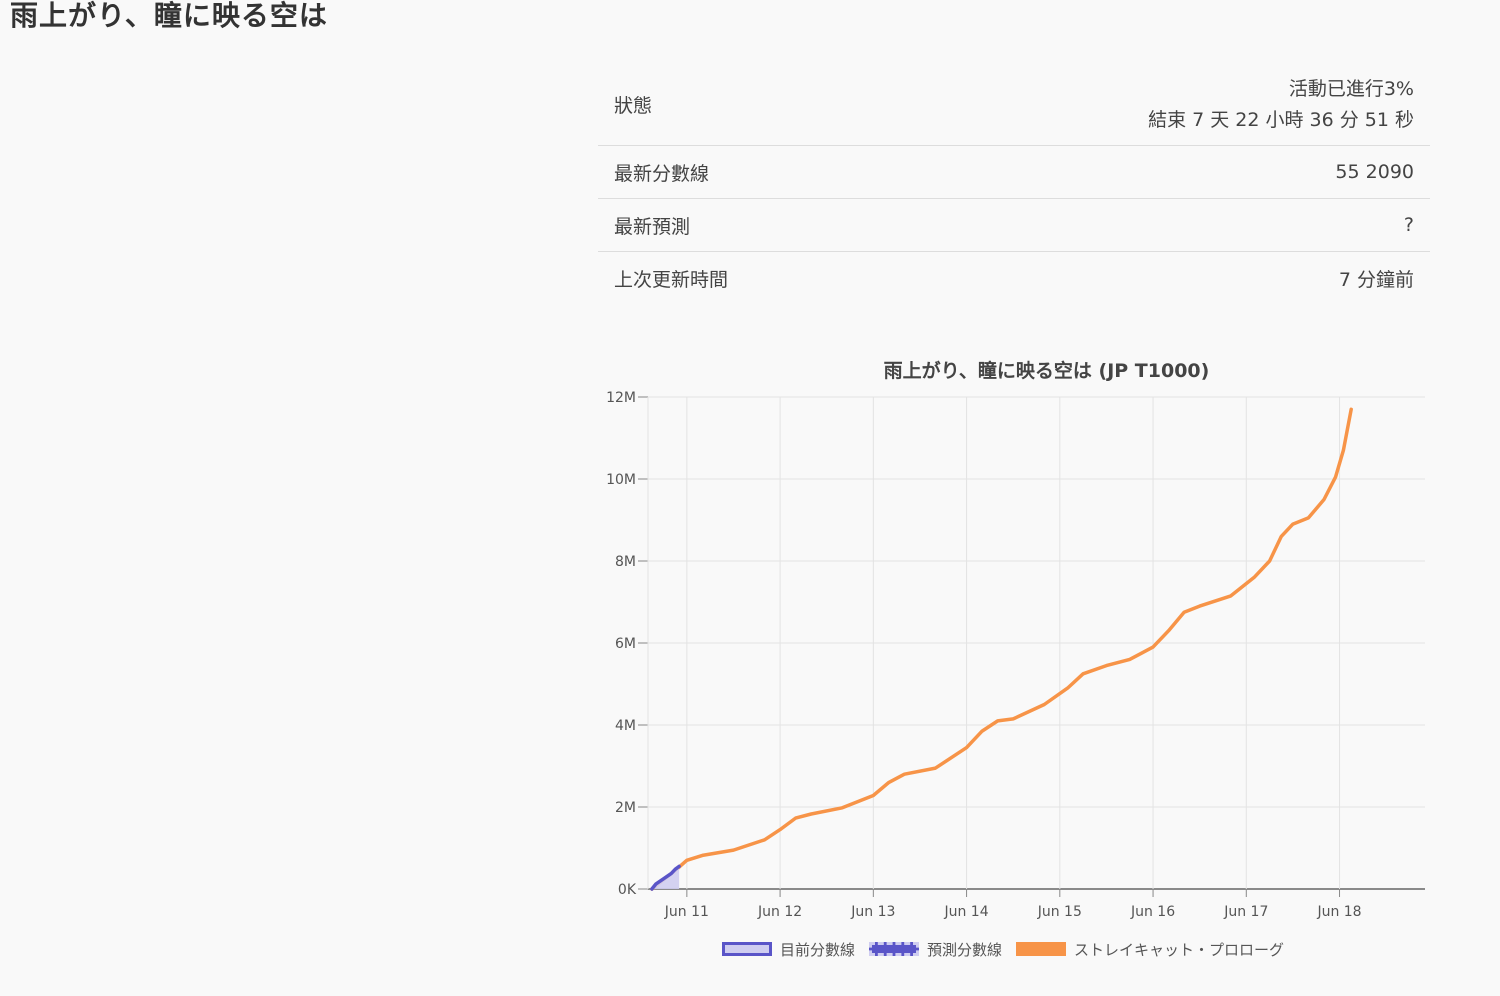 This screenshot has width=1500, height=996. Describe the element at coordinates (625, 726) in the screenshot. I see `y-tick-label: 4M` at that location.